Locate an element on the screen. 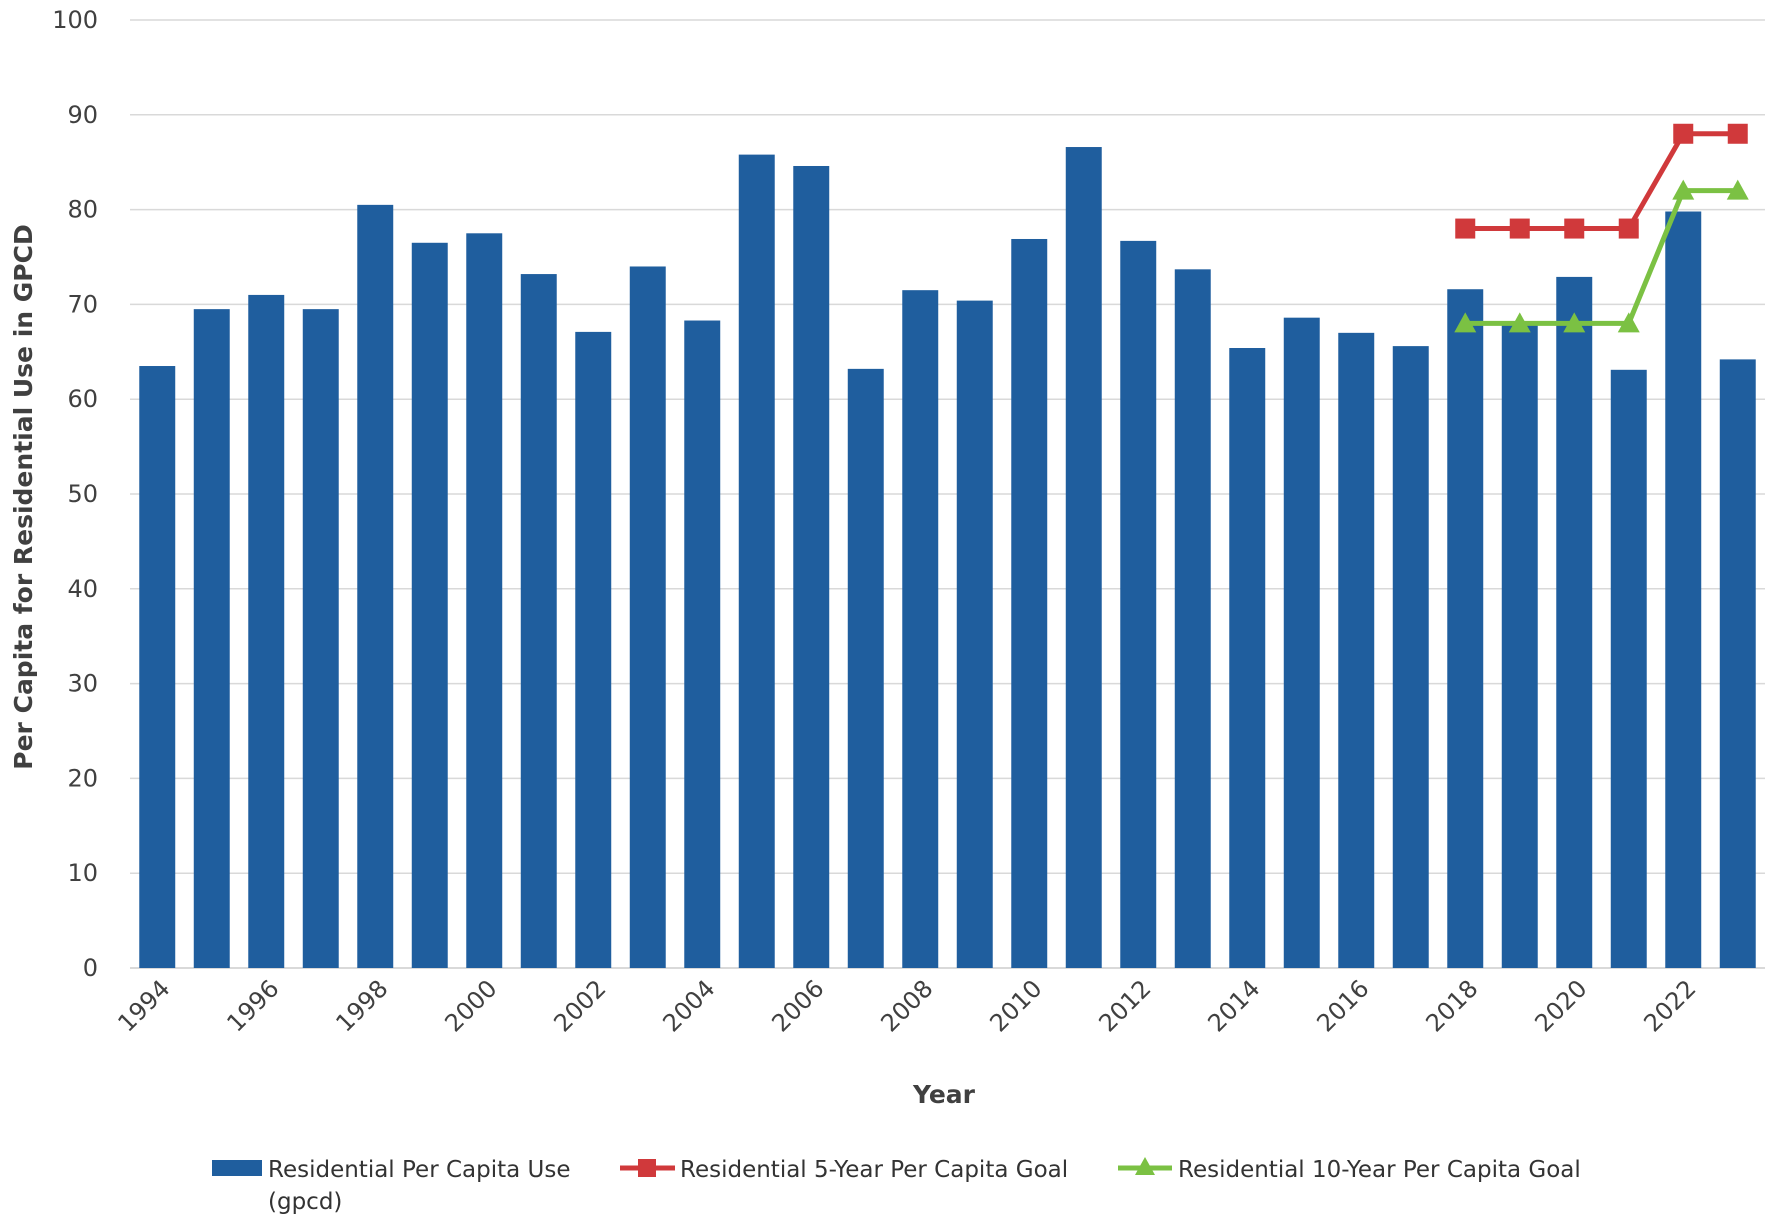 The width and height of the screenshot is (1773, 1219). bar-1994 is located at coordinates (157, 667).